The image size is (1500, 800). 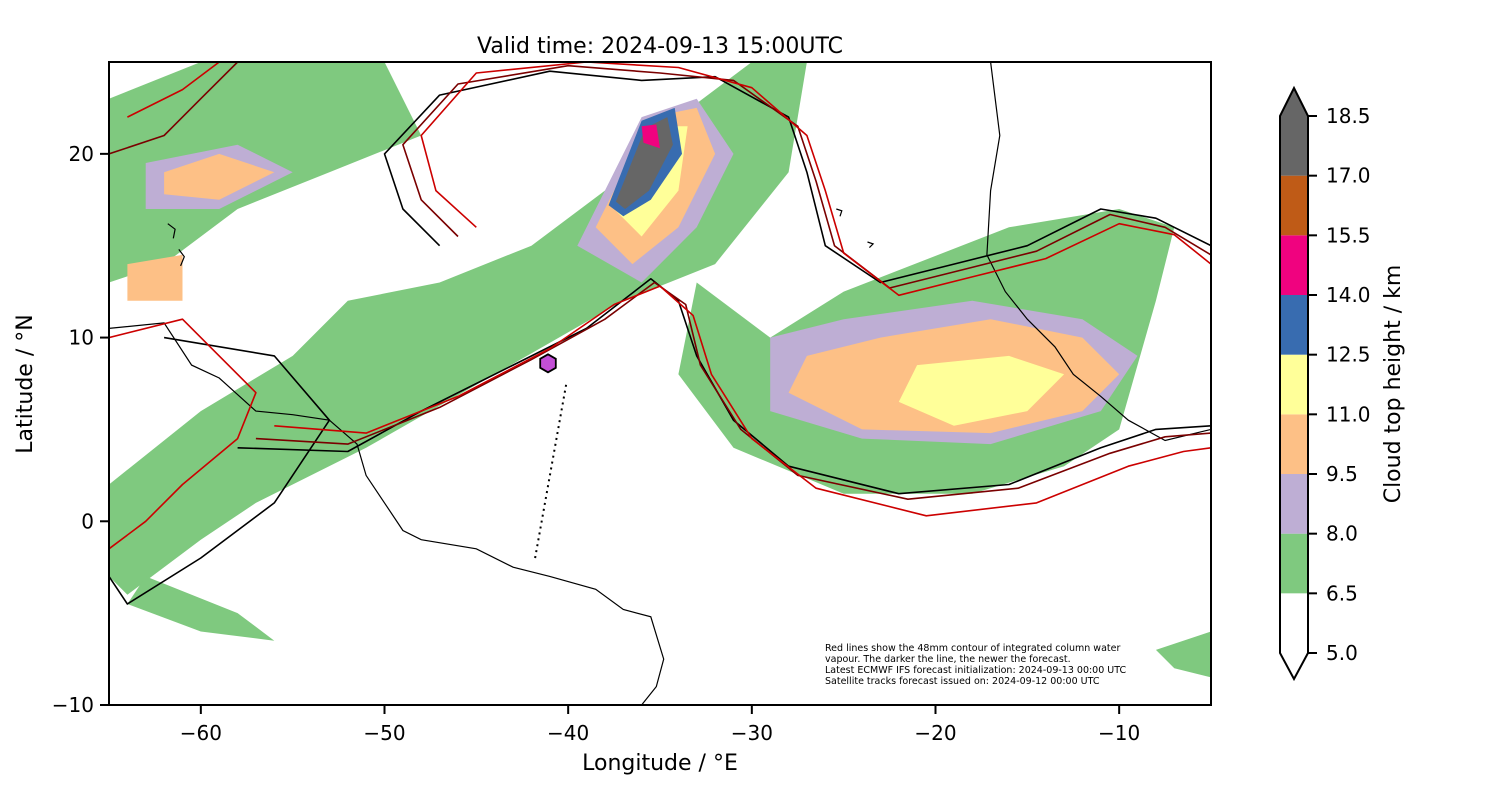 I want to click on x-tick-label: −50, so click(x=384, y=733).